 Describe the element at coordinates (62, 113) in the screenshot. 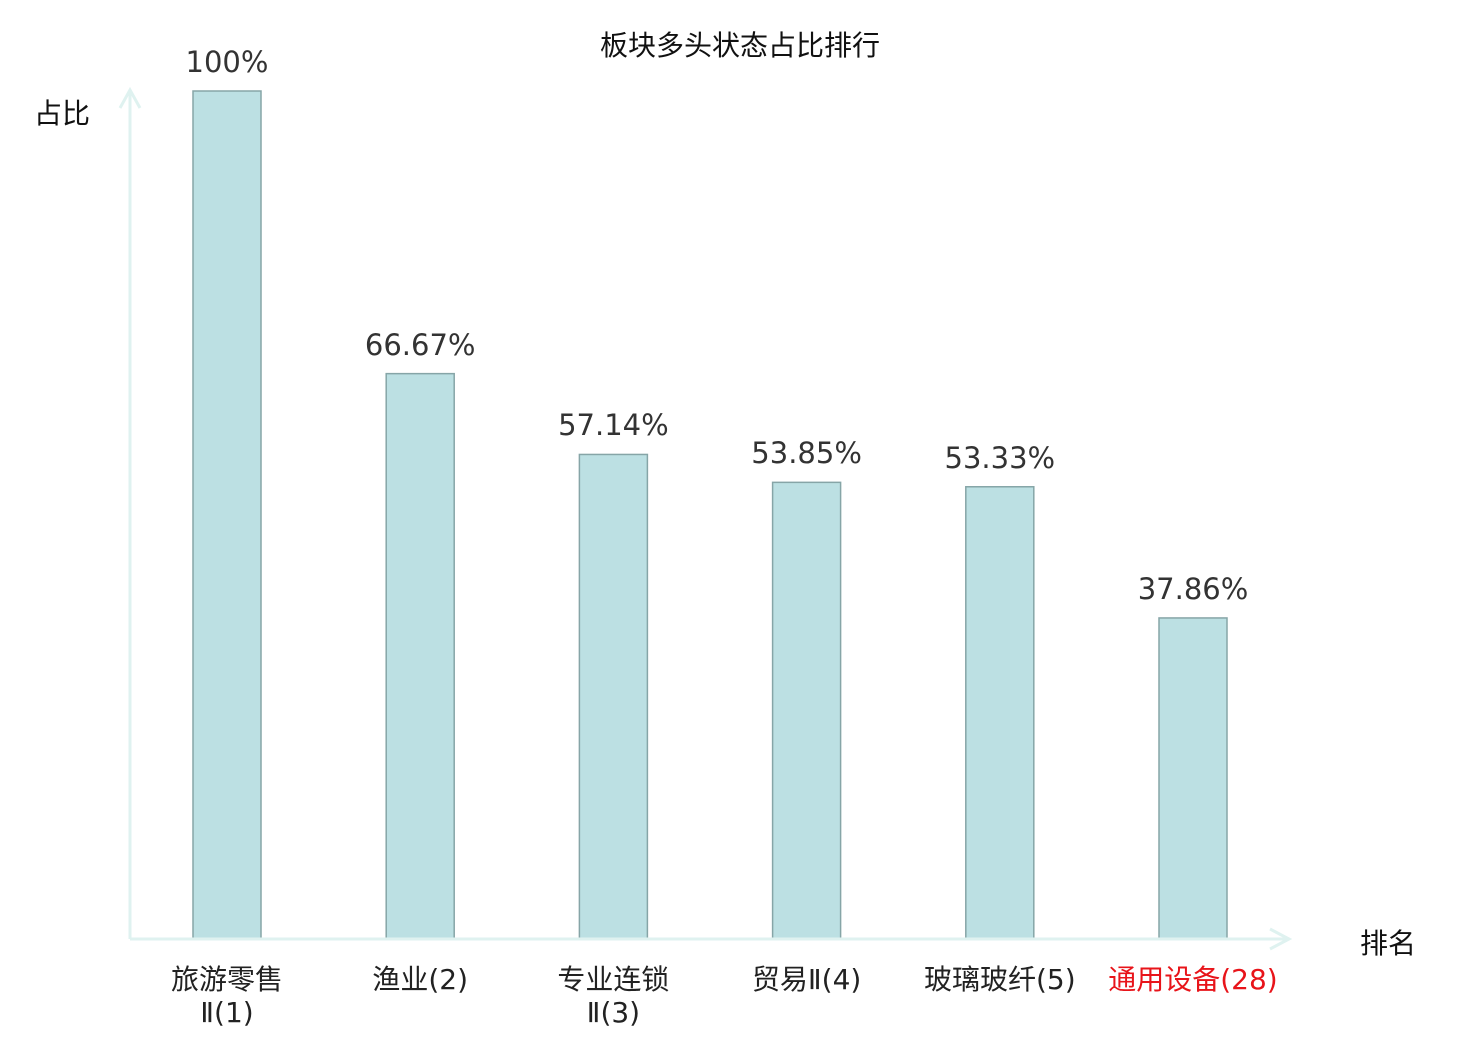

I see `y-axis-label: 占比` at that location.